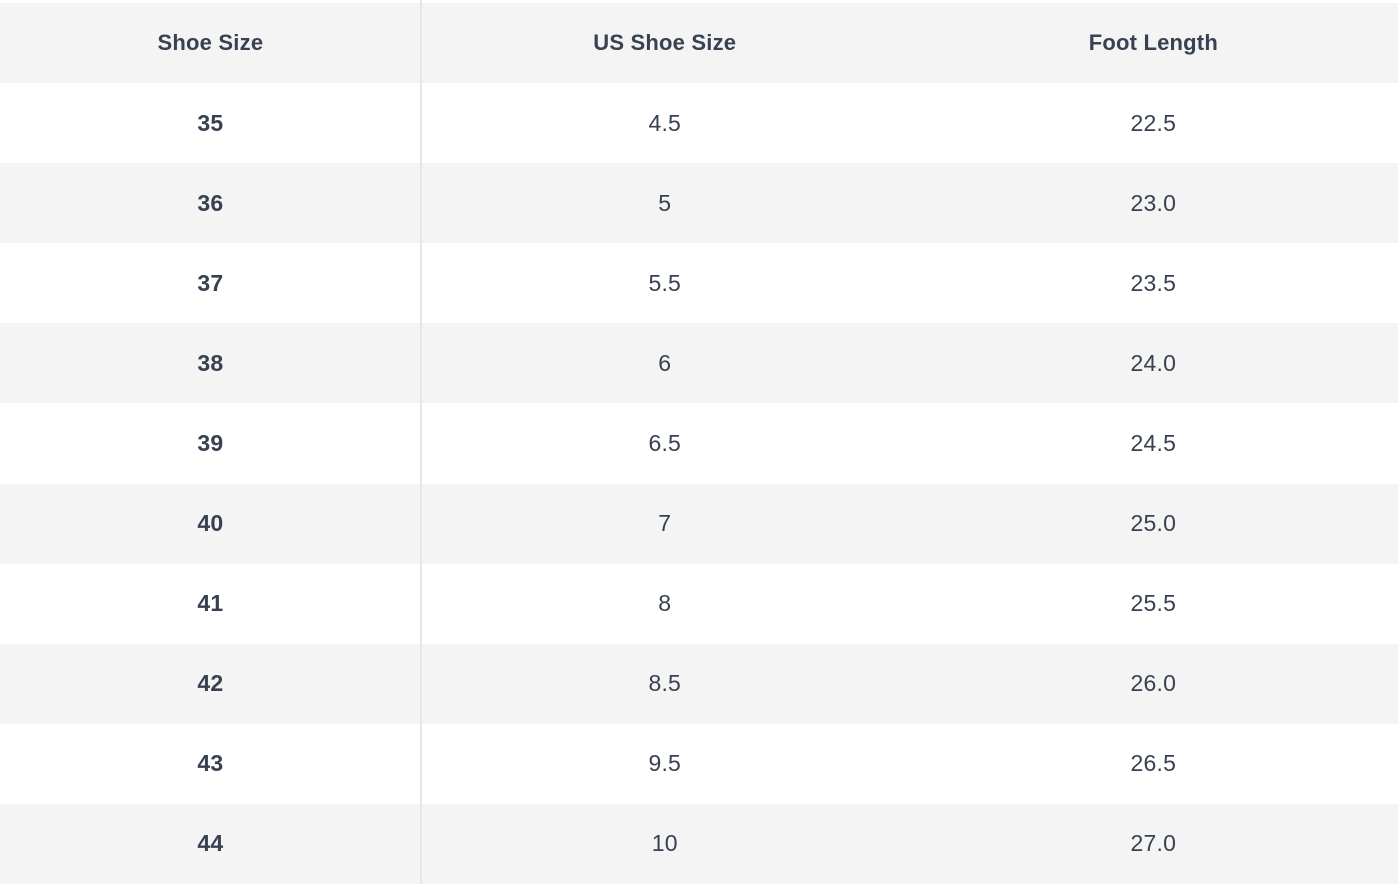 The width and height of the screenshot is (1398, 884). I want to click on table-row: 44 10 27.0, so click(699, 843).